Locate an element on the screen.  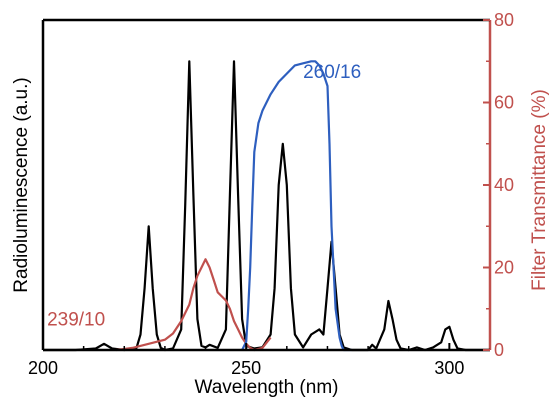
y2-tick-label: 40 is located at coordinates (504, 185).